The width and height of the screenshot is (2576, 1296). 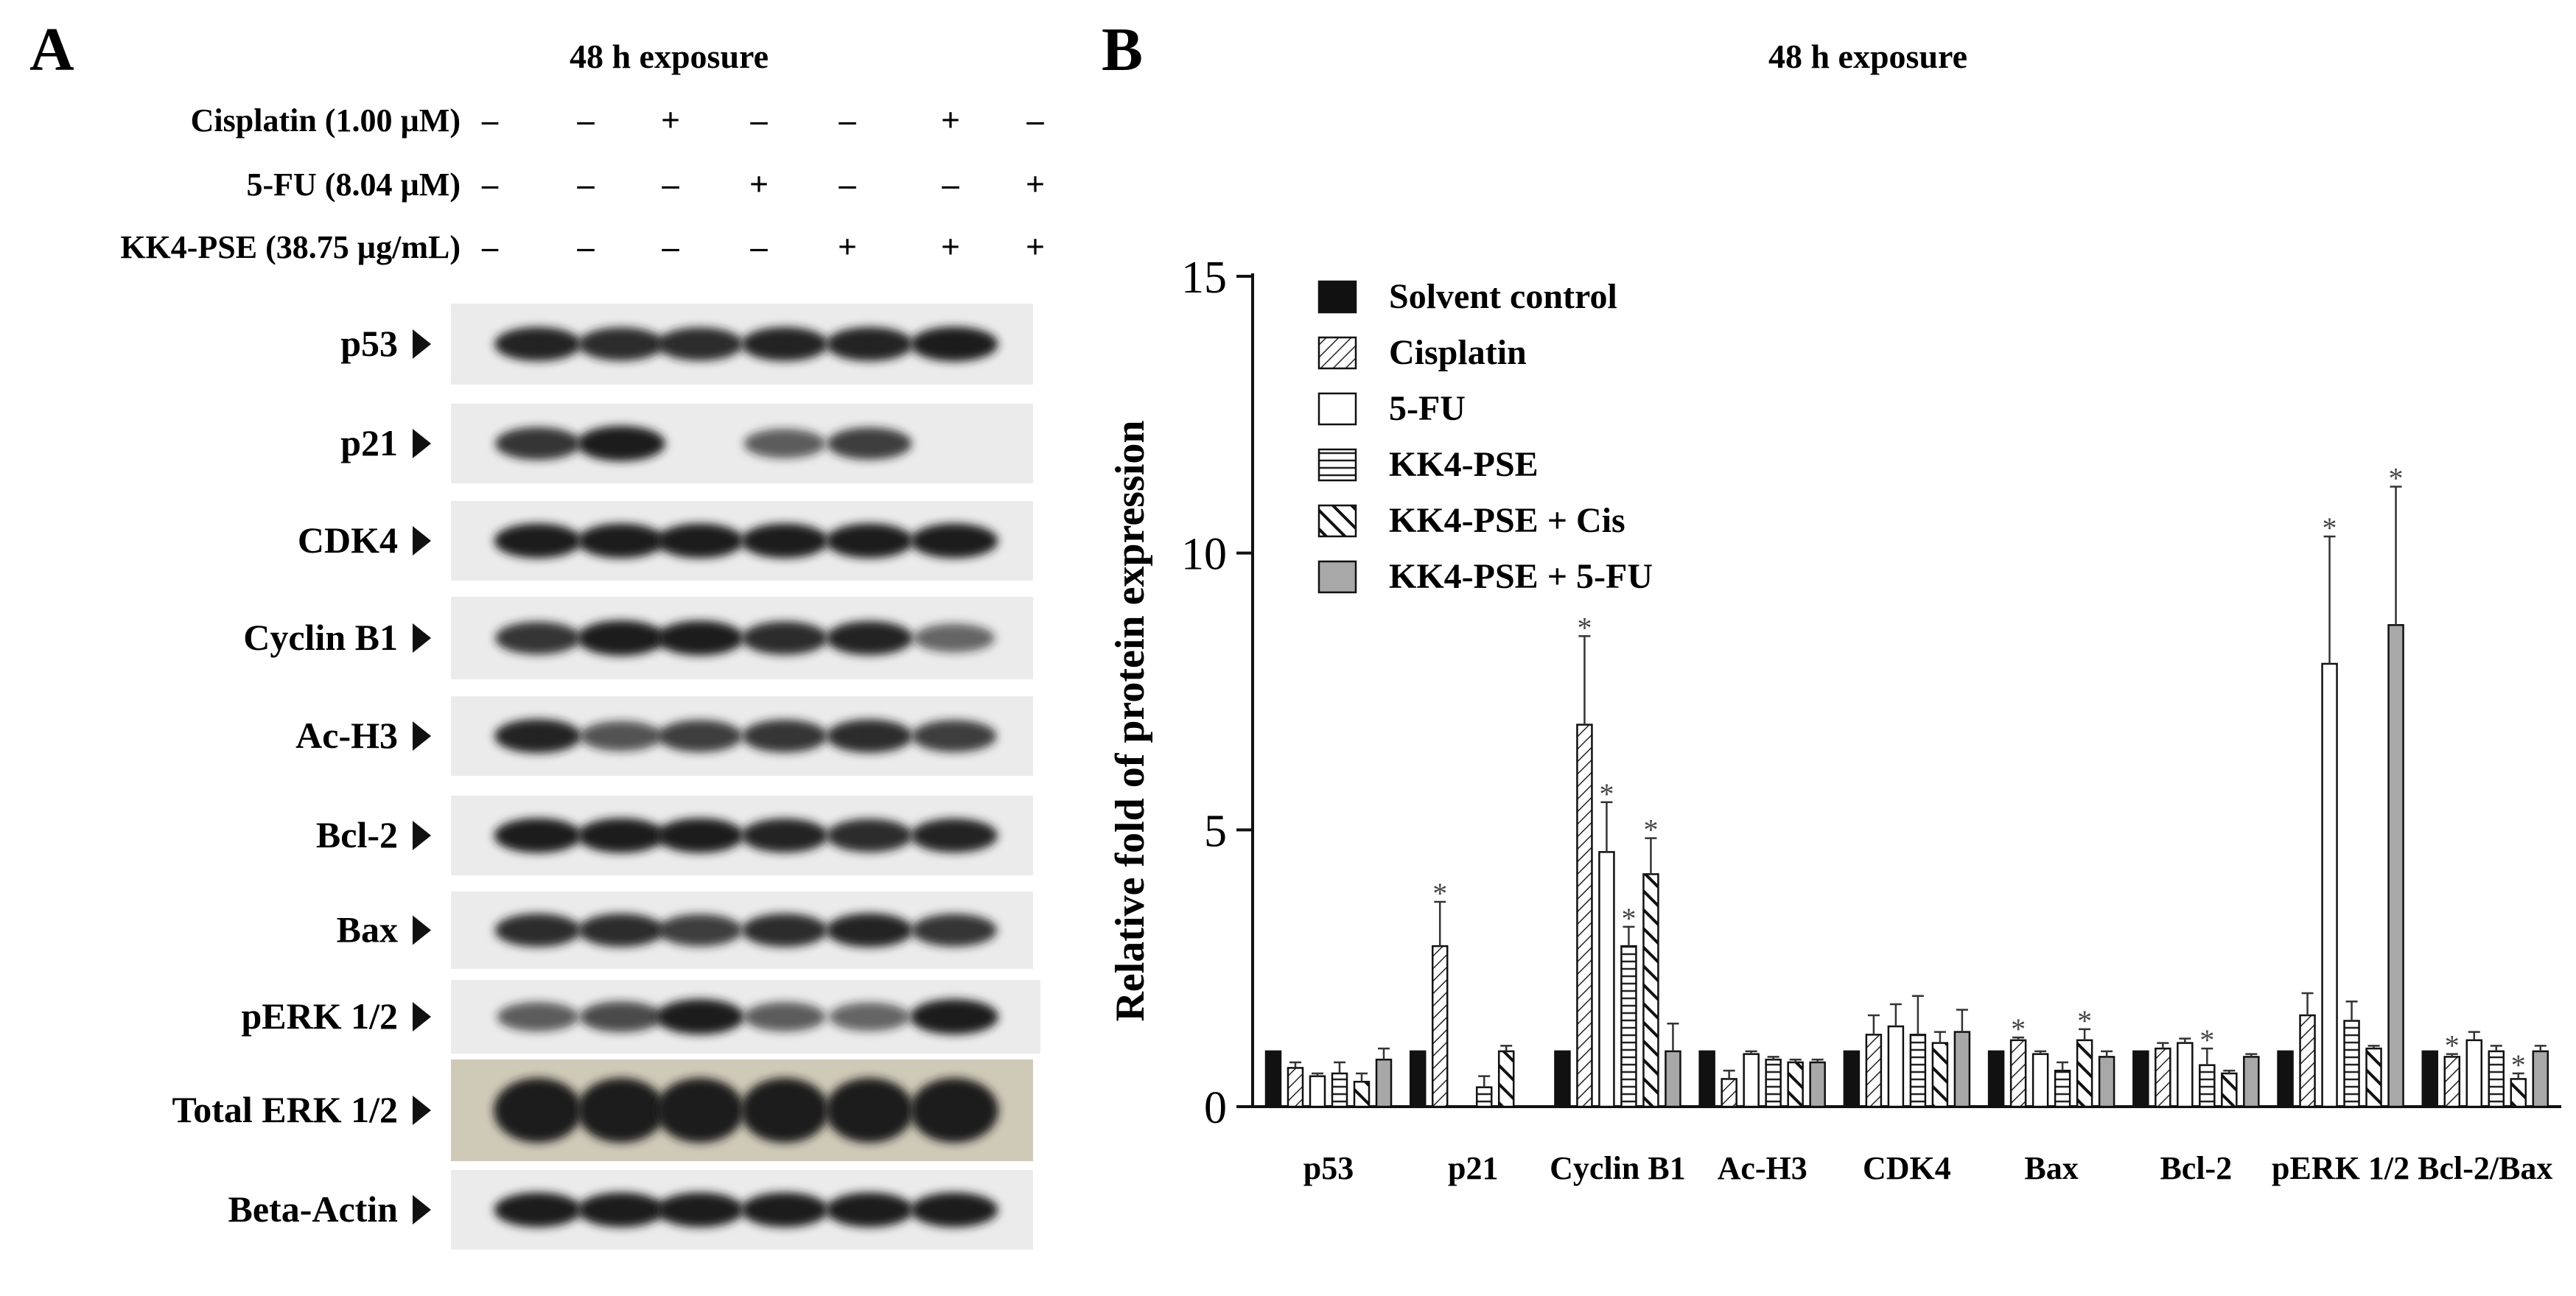 I want to click on blot-label: CDK4, so click(x=348, y=540).